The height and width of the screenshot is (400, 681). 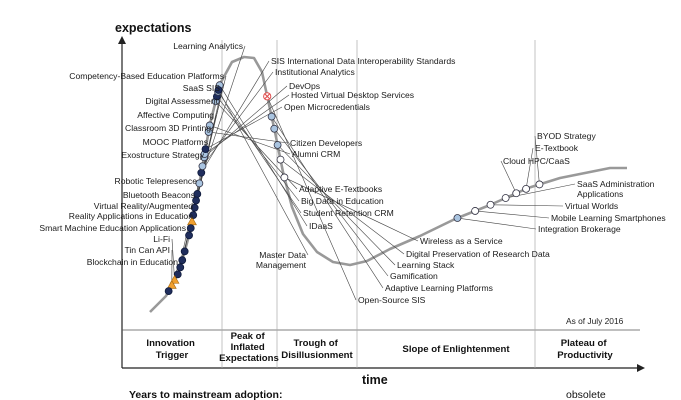 What do you see at coordinates (205, 149) in the screenshot?
I see `marker-open-microcredentials` at bounding box center [205, 149].